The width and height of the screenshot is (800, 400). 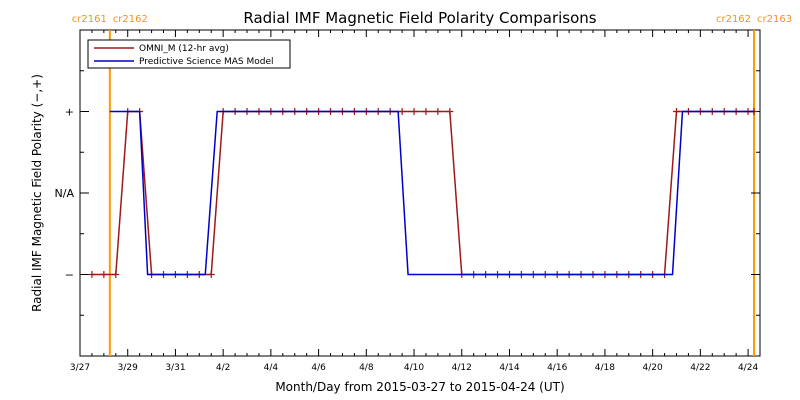 What do you see at coordinates (65, 193) in the screenshot?
I see `y-tick-label: N/A` at bounding box center [65, 193].